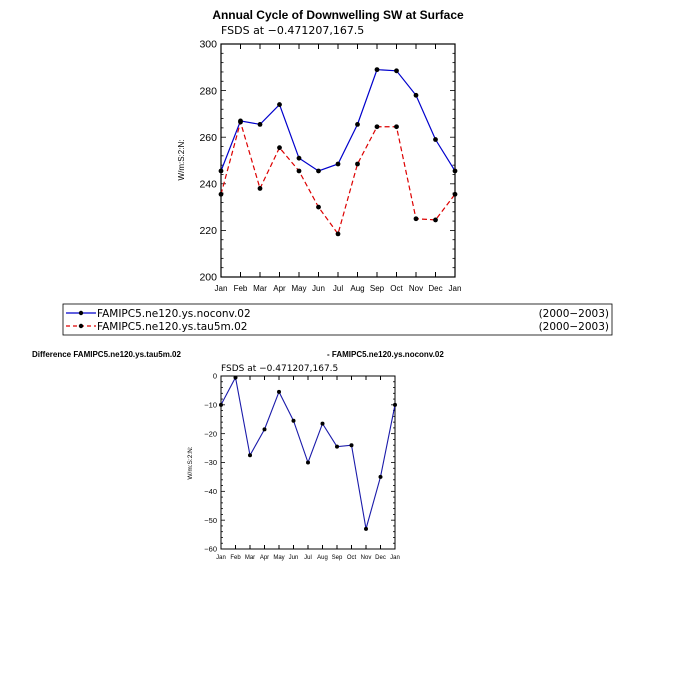 Image resolution: width=675 pixels, height=676 pixels. I want to click on chart1-xtick-label: Apr, so click(279, 288).